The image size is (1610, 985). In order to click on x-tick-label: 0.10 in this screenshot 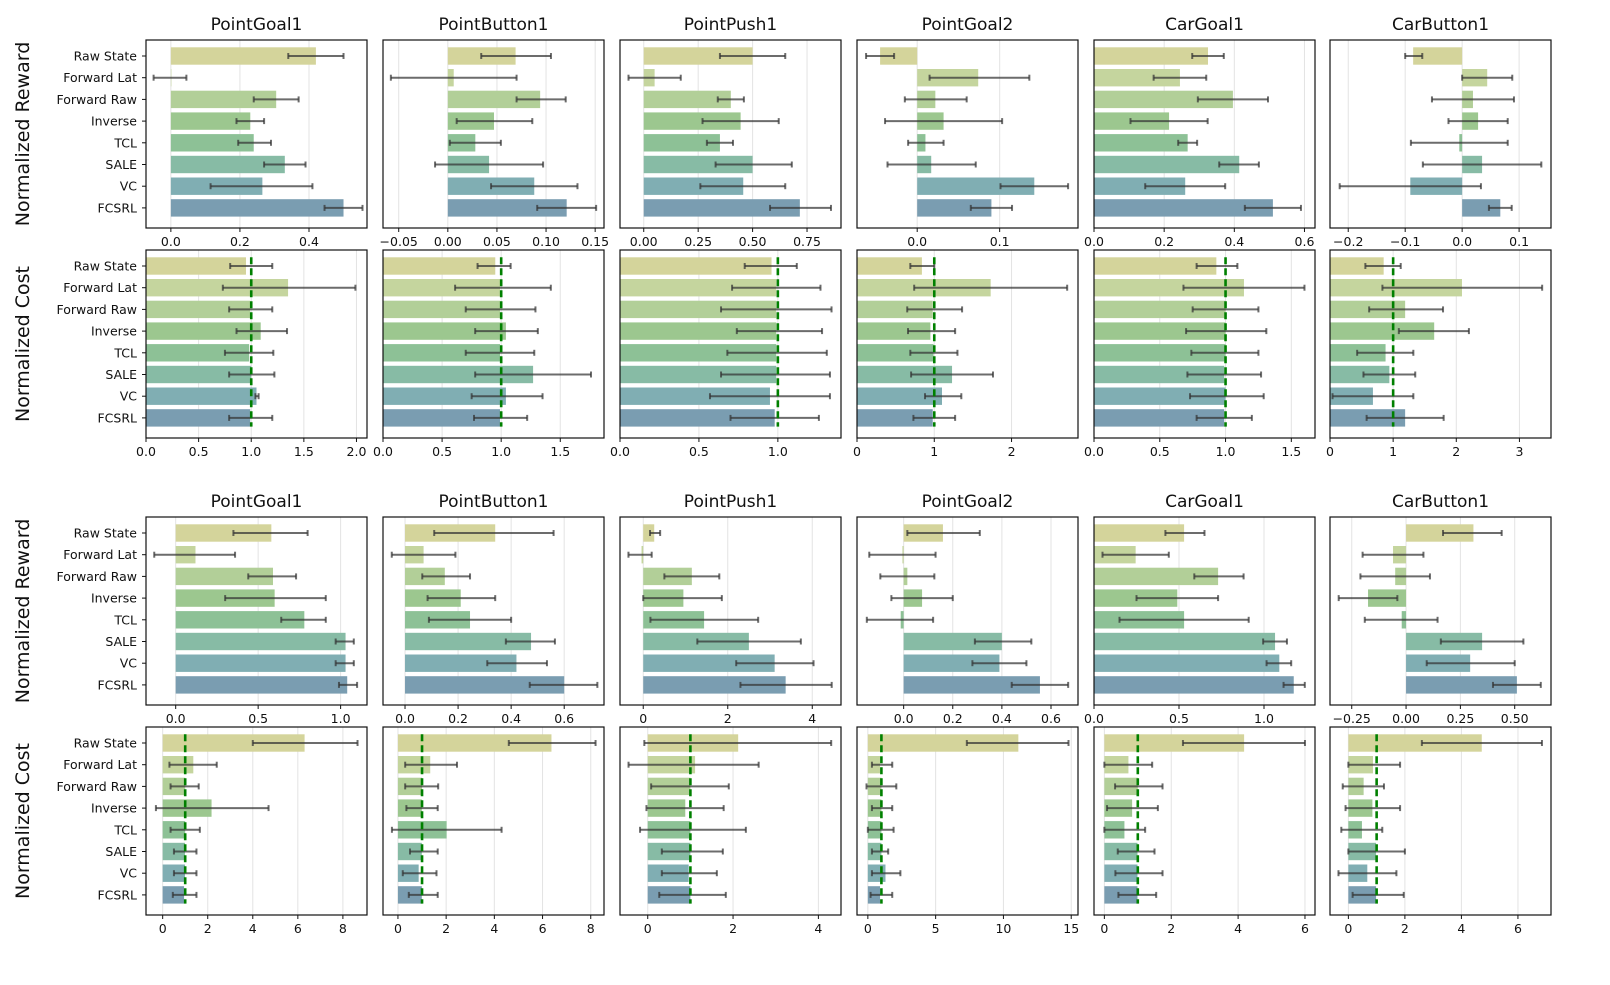, I will do `click(546, 241)`.